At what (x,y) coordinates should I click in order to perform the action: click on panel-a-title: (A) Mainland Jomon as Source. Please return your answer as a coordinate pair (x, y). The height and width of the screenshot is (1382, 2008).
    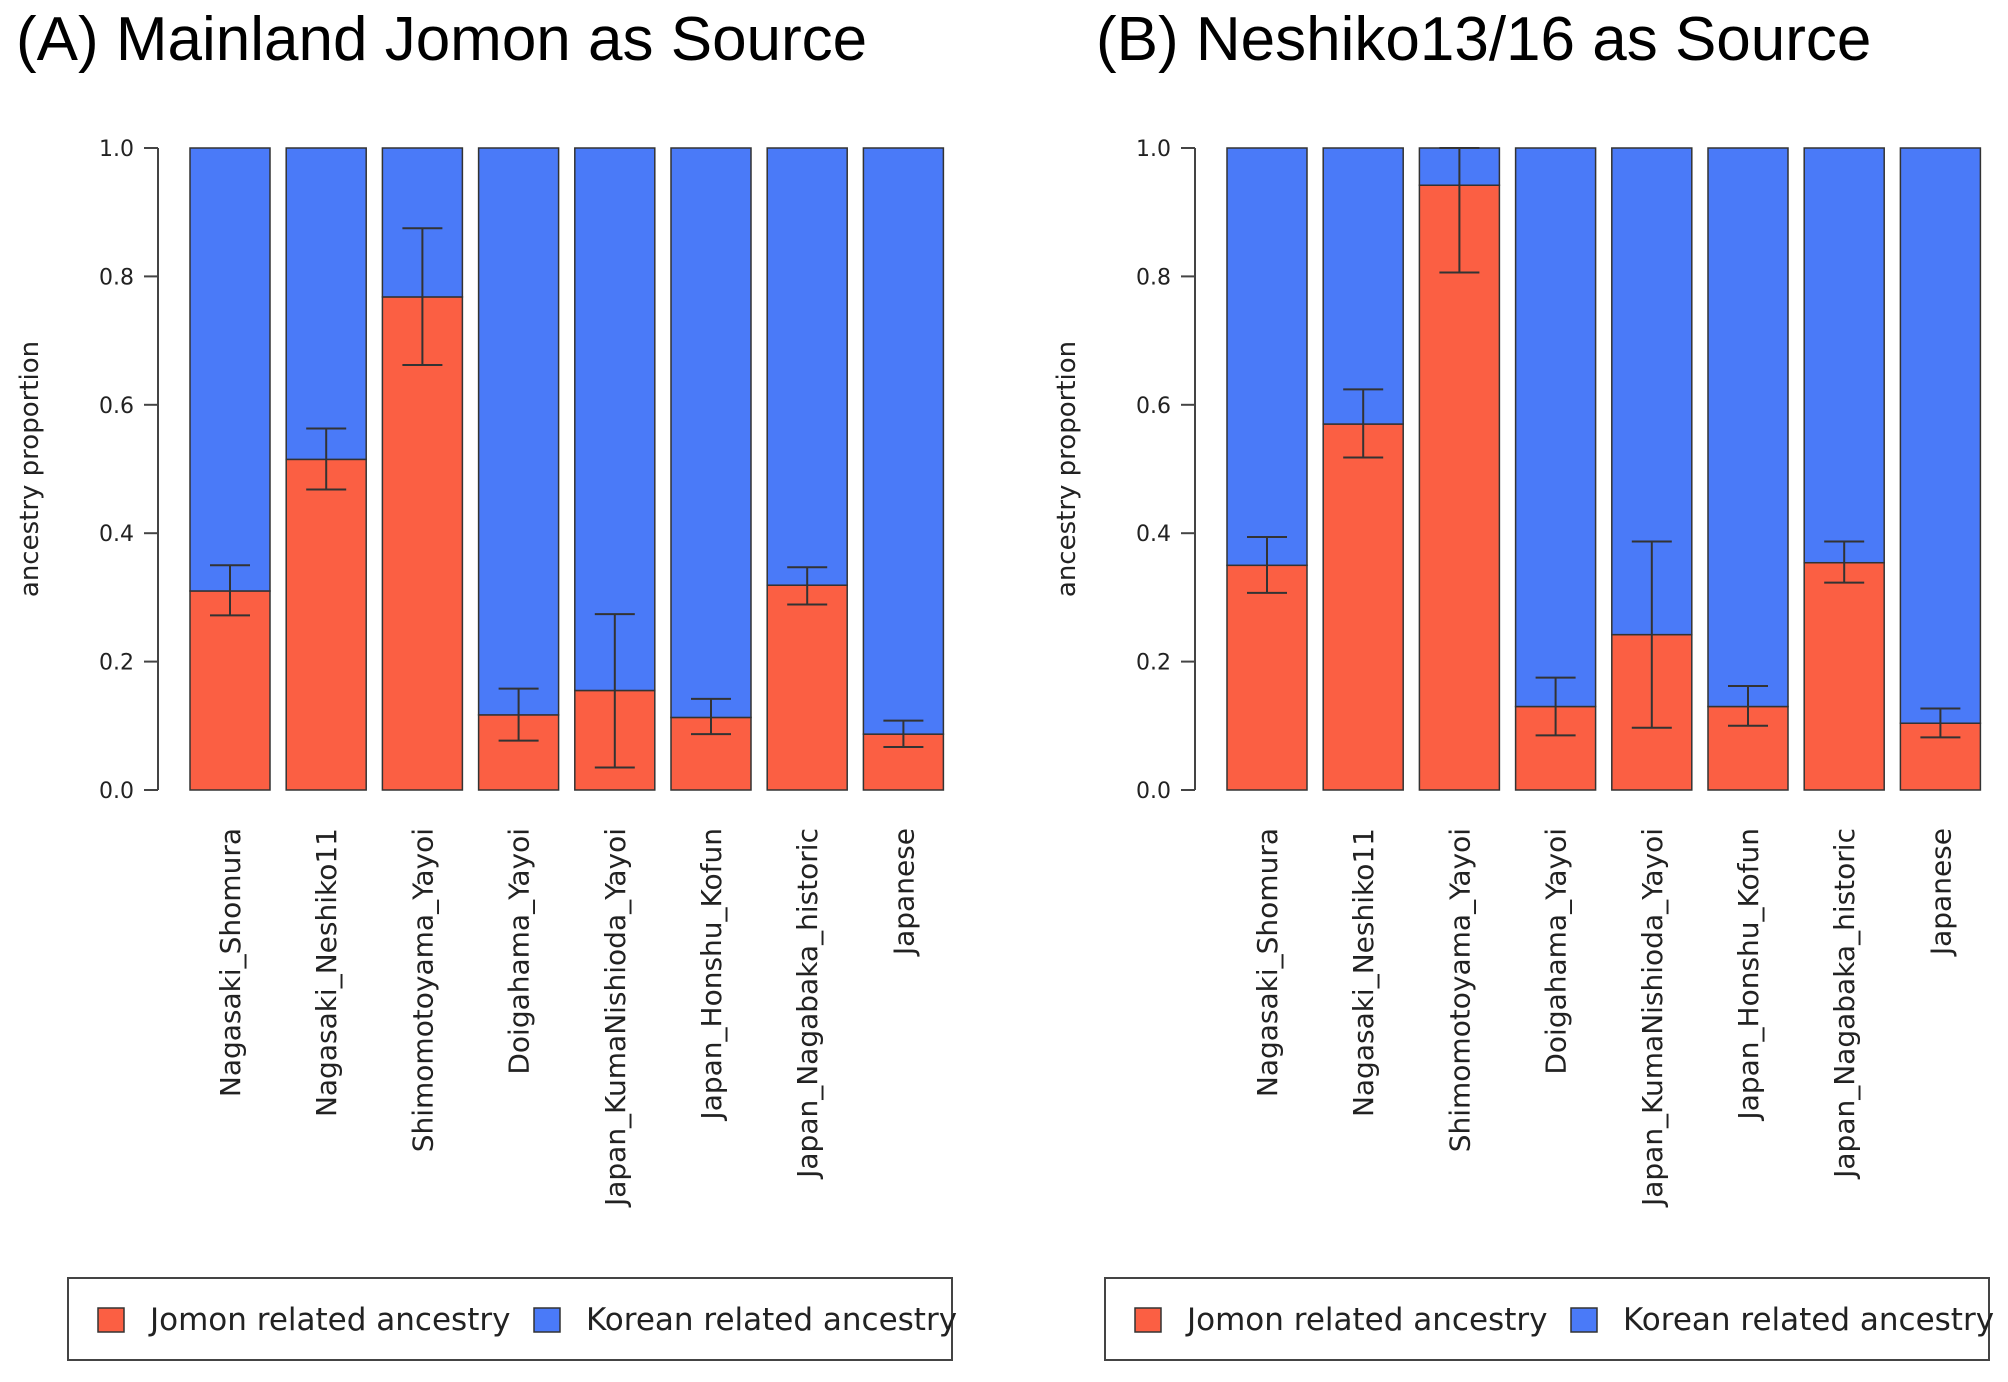
    Looking at the image, I should click on (442, 39).